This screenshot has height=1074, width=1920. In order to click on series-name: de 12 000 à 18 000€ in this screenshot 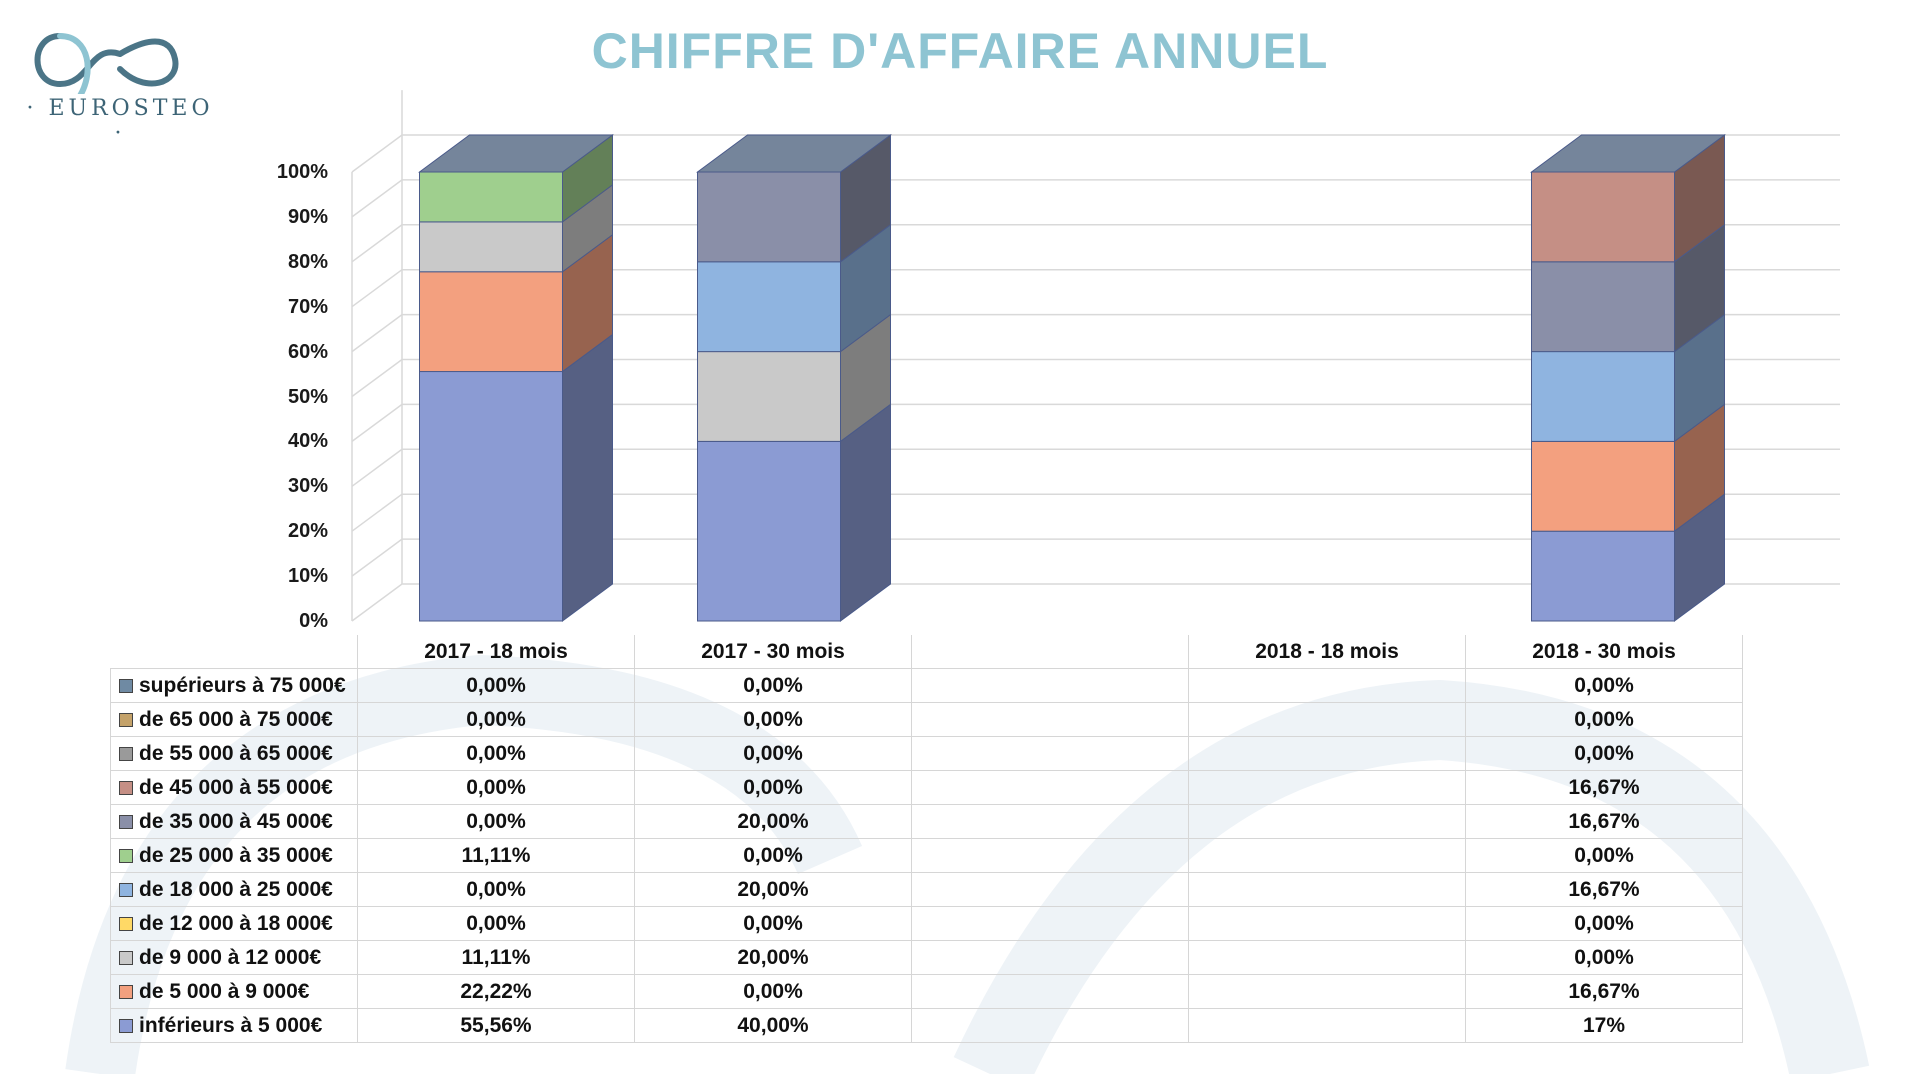, I will do `click(236, 923)`.